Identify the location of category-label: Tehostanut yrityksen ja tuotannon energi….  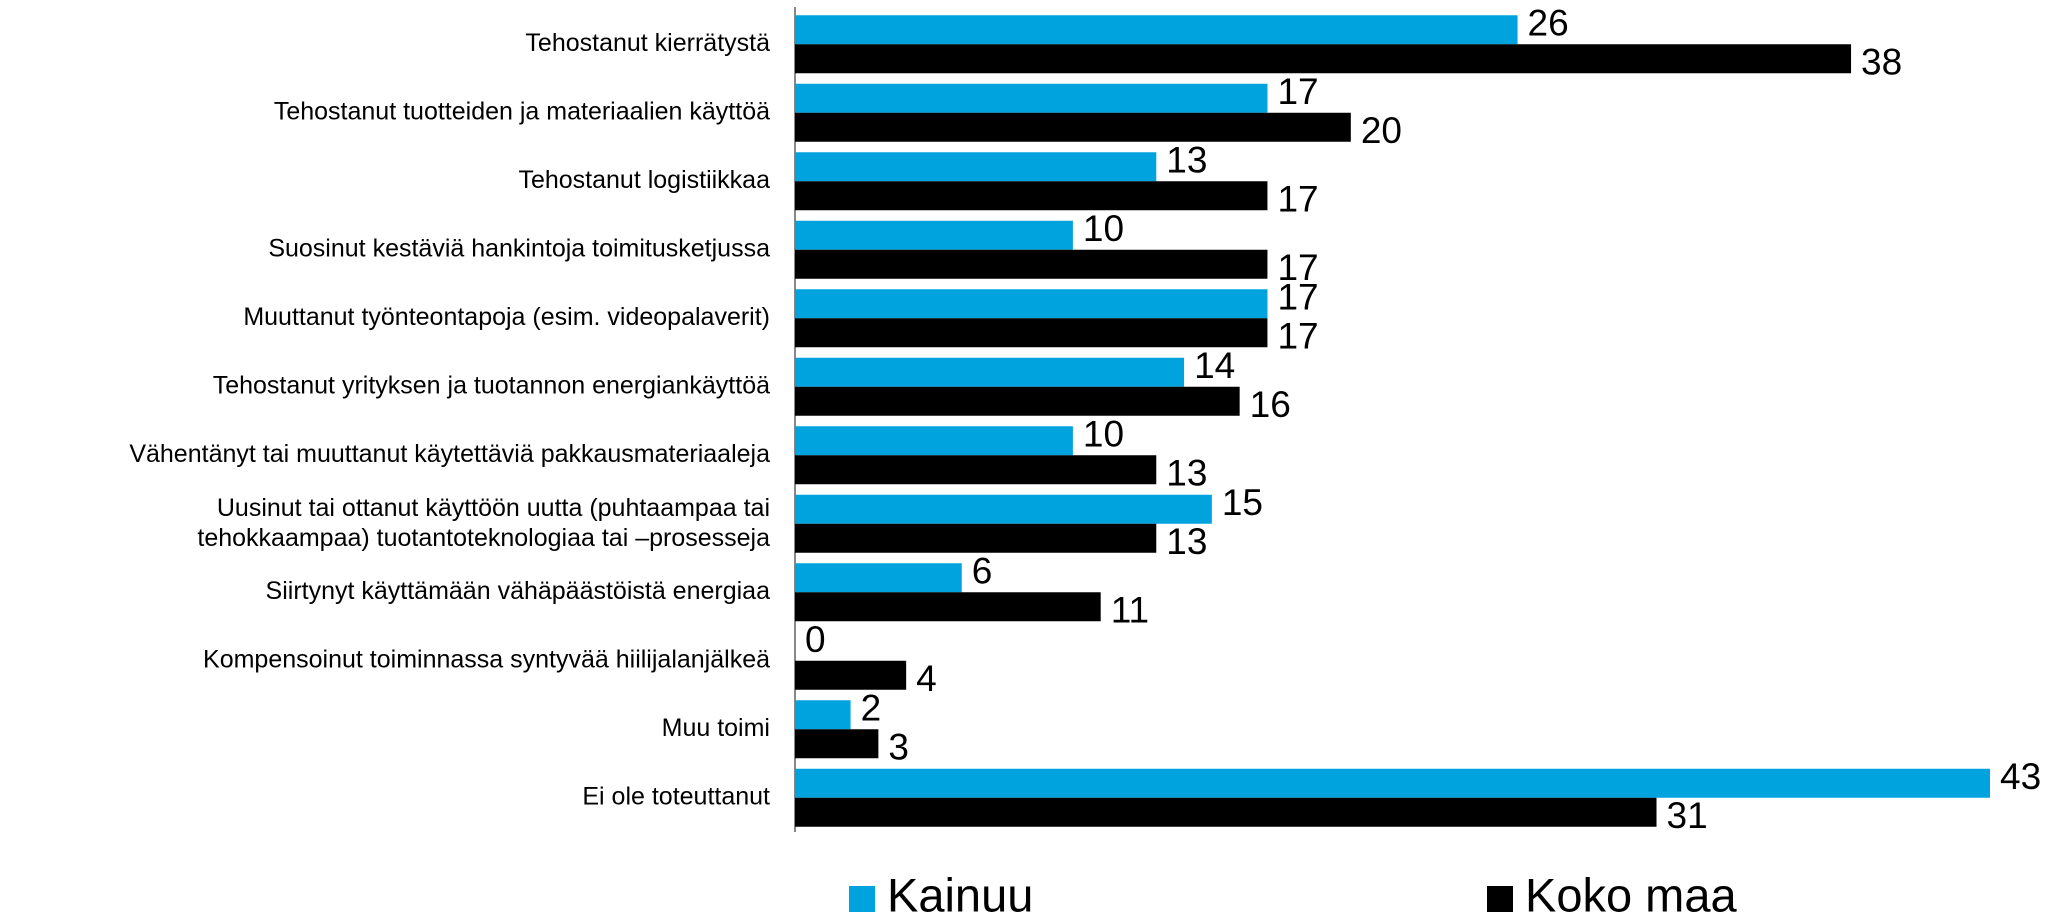
(491, 385).